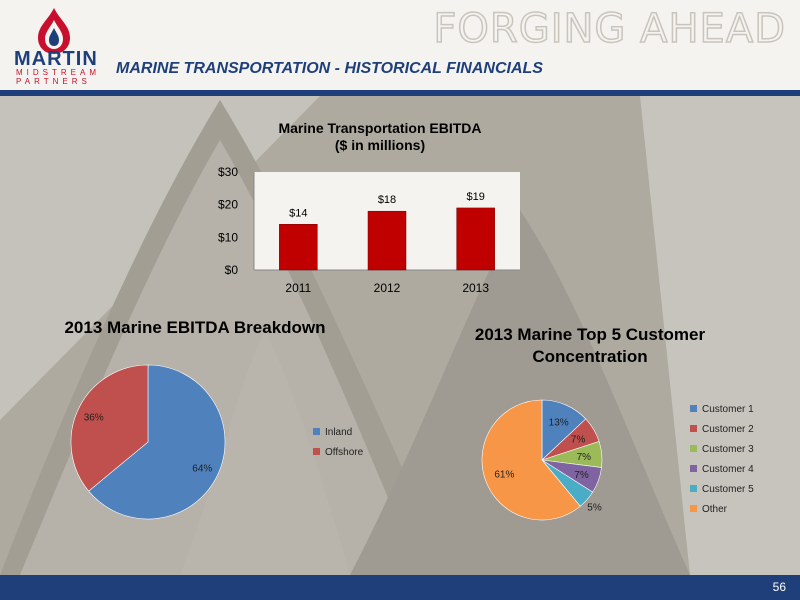 Image resolution: width=800 pixels, height=600 pixels. I want to click on x-tick-label: 2013, so click(475, 288).